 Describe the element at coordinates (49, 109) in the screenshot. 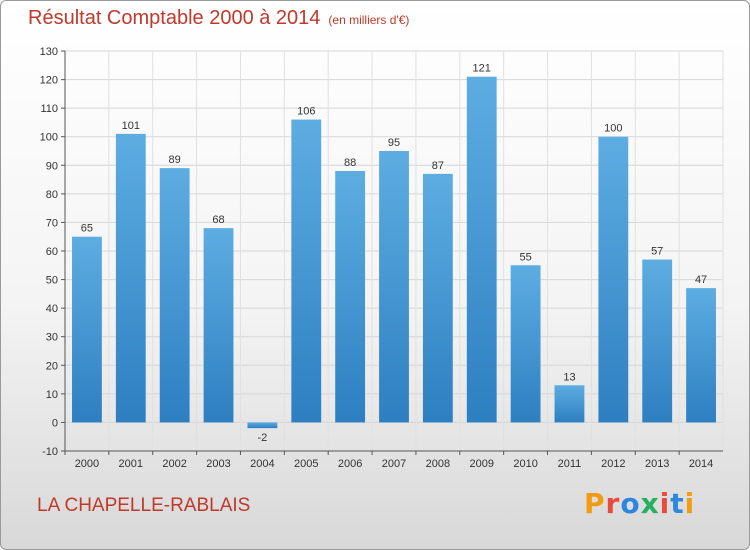

I see `ytick-label: 110` at that location.